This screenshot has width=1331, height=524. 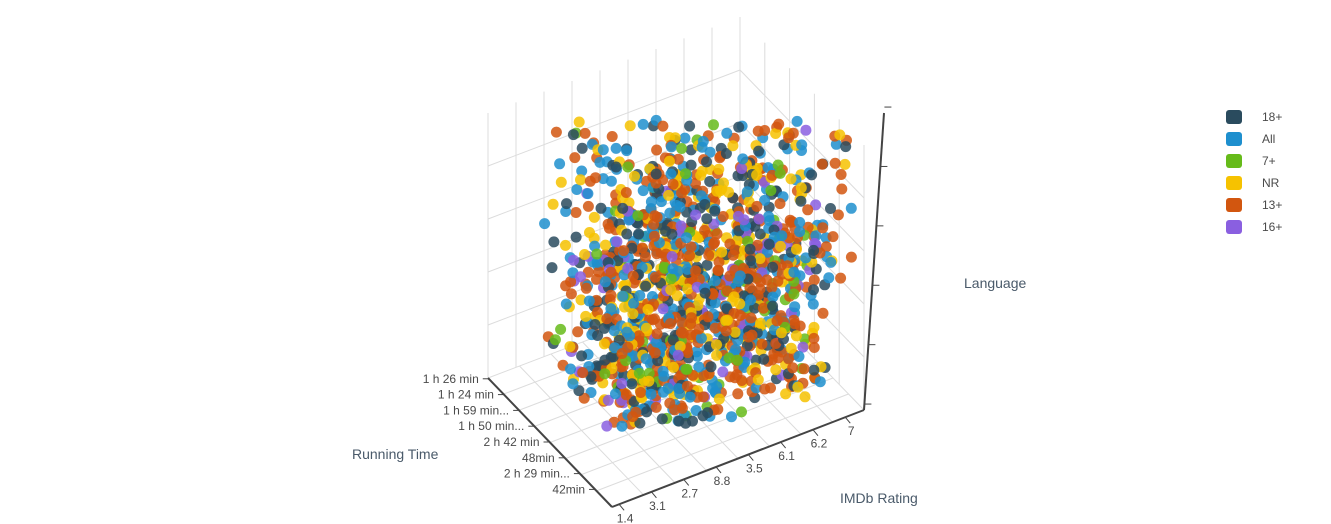 I want to click on y-axis-title: IMDb Rating, so click(x=879, y=498).